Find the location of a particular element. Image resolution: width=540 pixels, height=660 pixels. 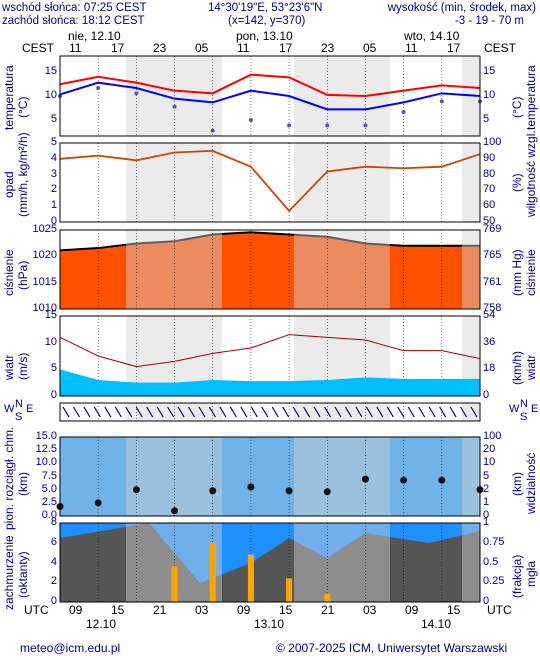

tz-bottom-right: UTC is located at coordinates (499, 610).